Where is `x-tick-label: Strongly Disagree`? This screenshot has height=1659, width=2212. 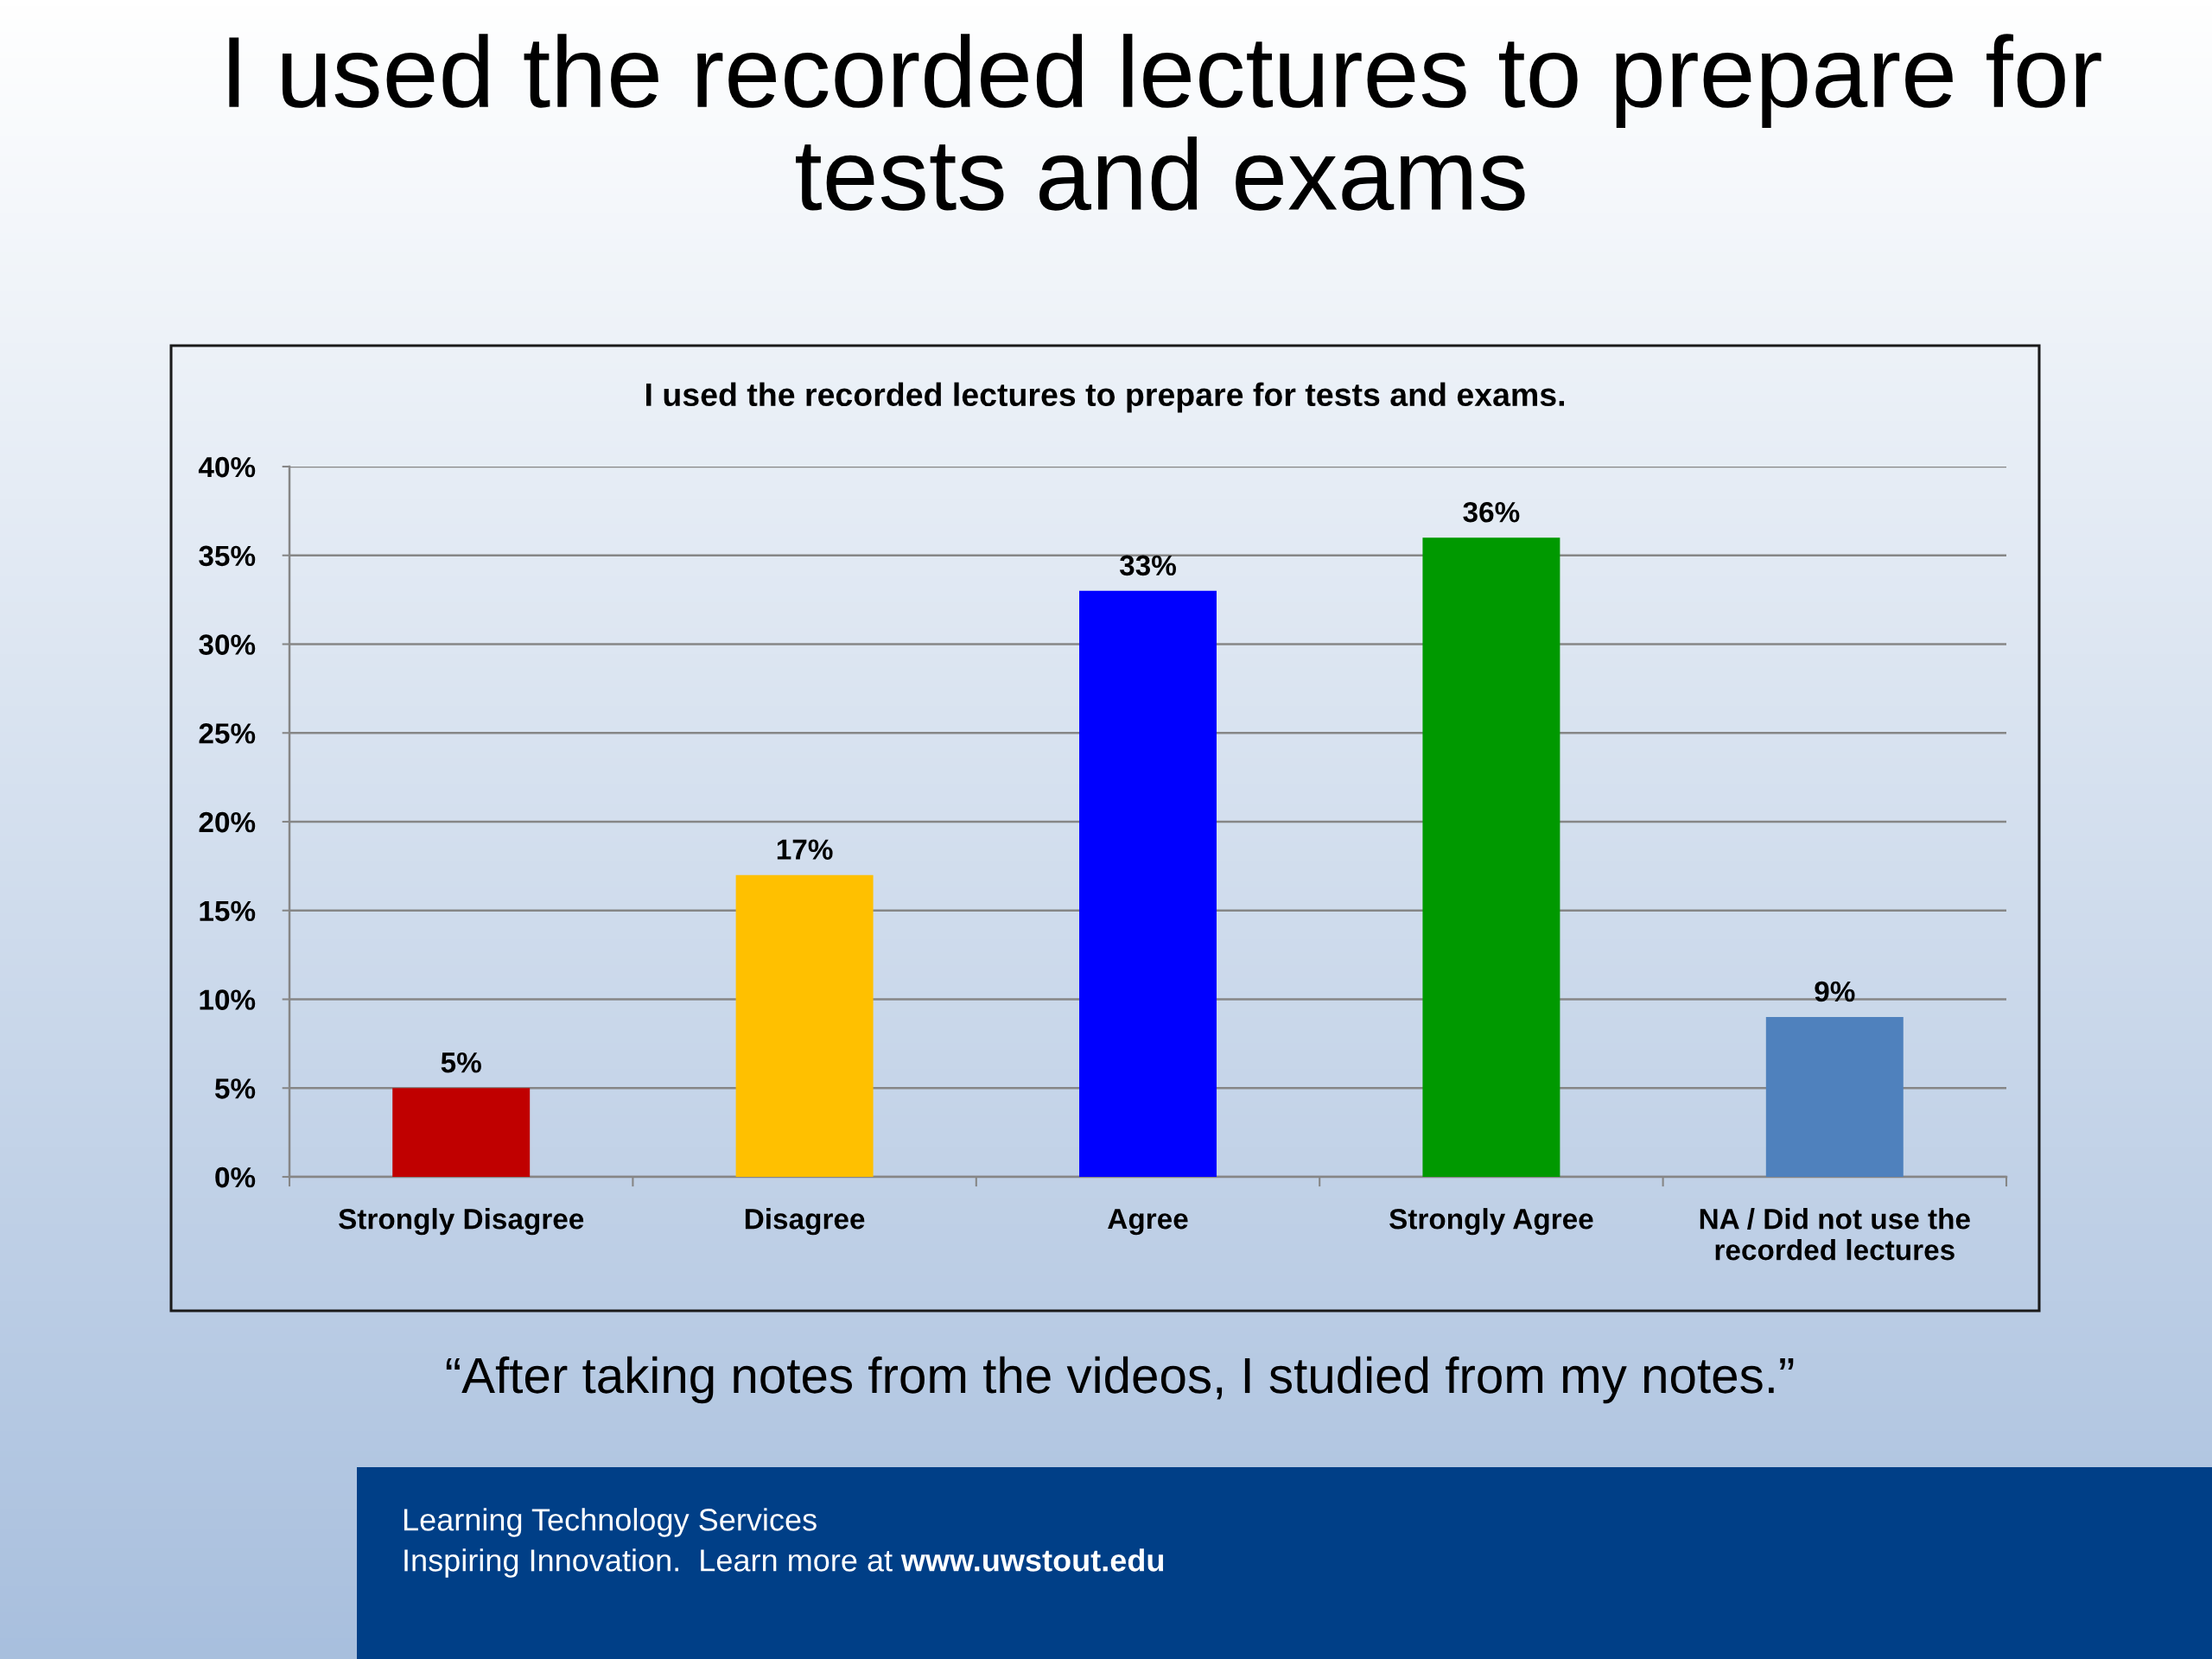
x-tick-label: Strongly Disagree is located at coordinates (461, 1222).